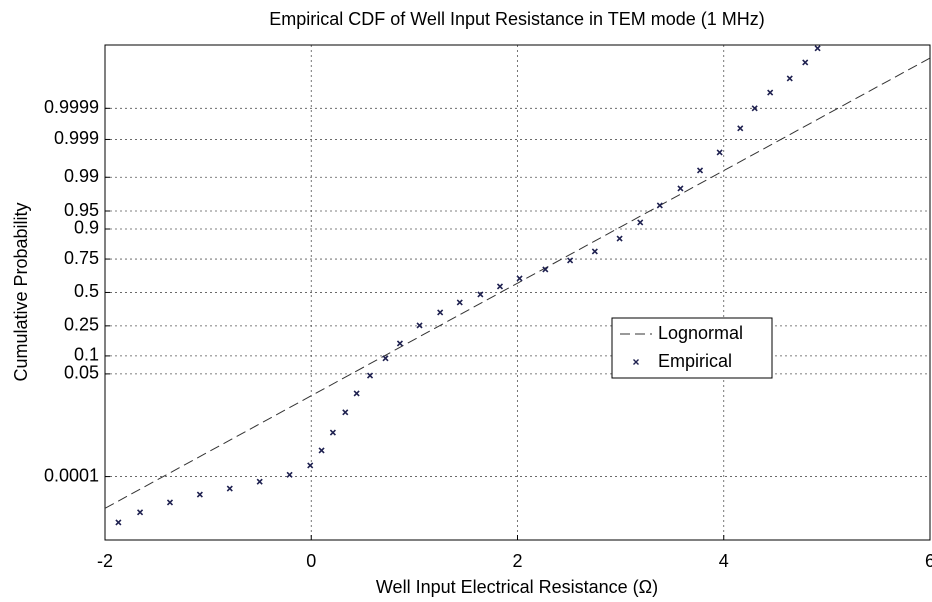  Describe the element at coordinates (692, 348) in the screenshot. I see `legend-box` at that location.